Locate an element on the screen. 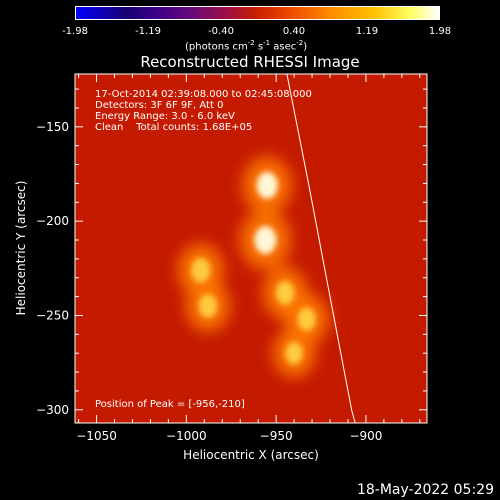 Image resolution: width=500 pixels, height=500 pixels. x-tick-label: −1050 is located at coordinates (96, 436).